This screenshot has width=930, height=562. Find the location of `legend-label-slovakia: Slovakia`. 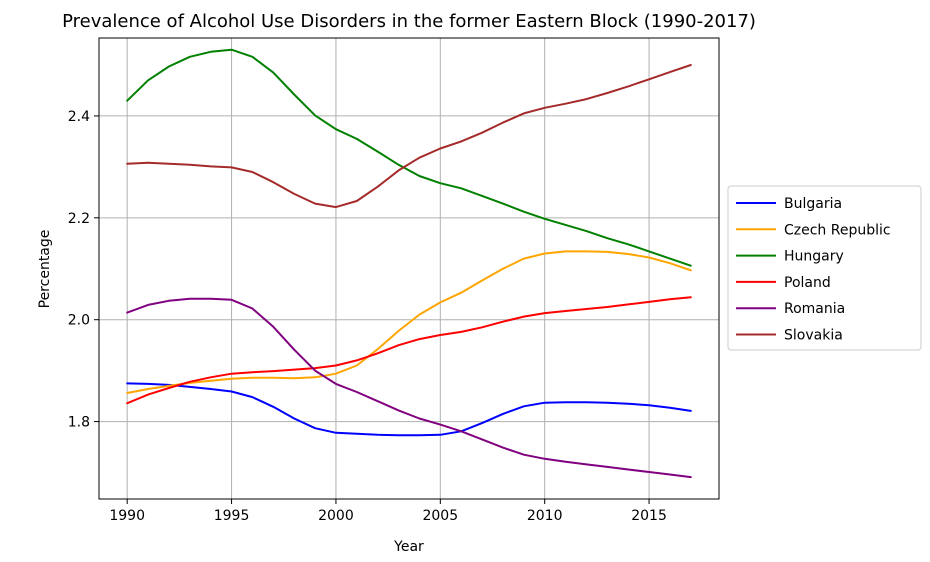

legend-label-slovakia: Slovakia is located at coordinates (813, 336).